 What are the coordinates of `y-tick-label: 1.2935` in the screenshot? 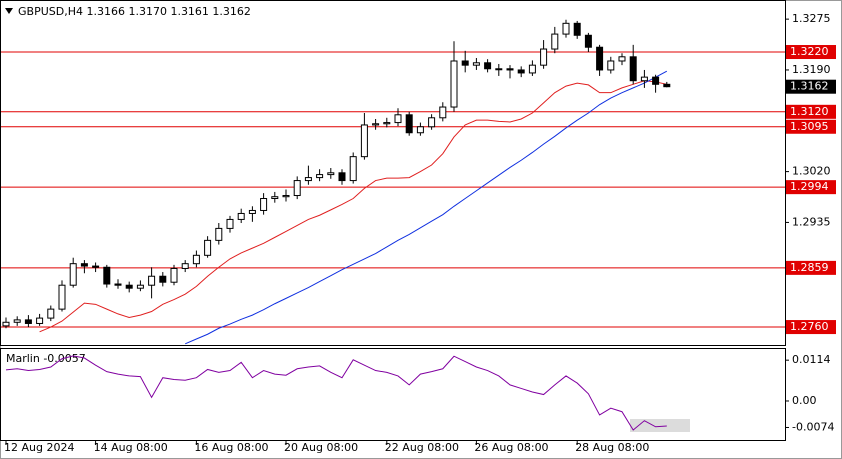 It's located at (811, 221).